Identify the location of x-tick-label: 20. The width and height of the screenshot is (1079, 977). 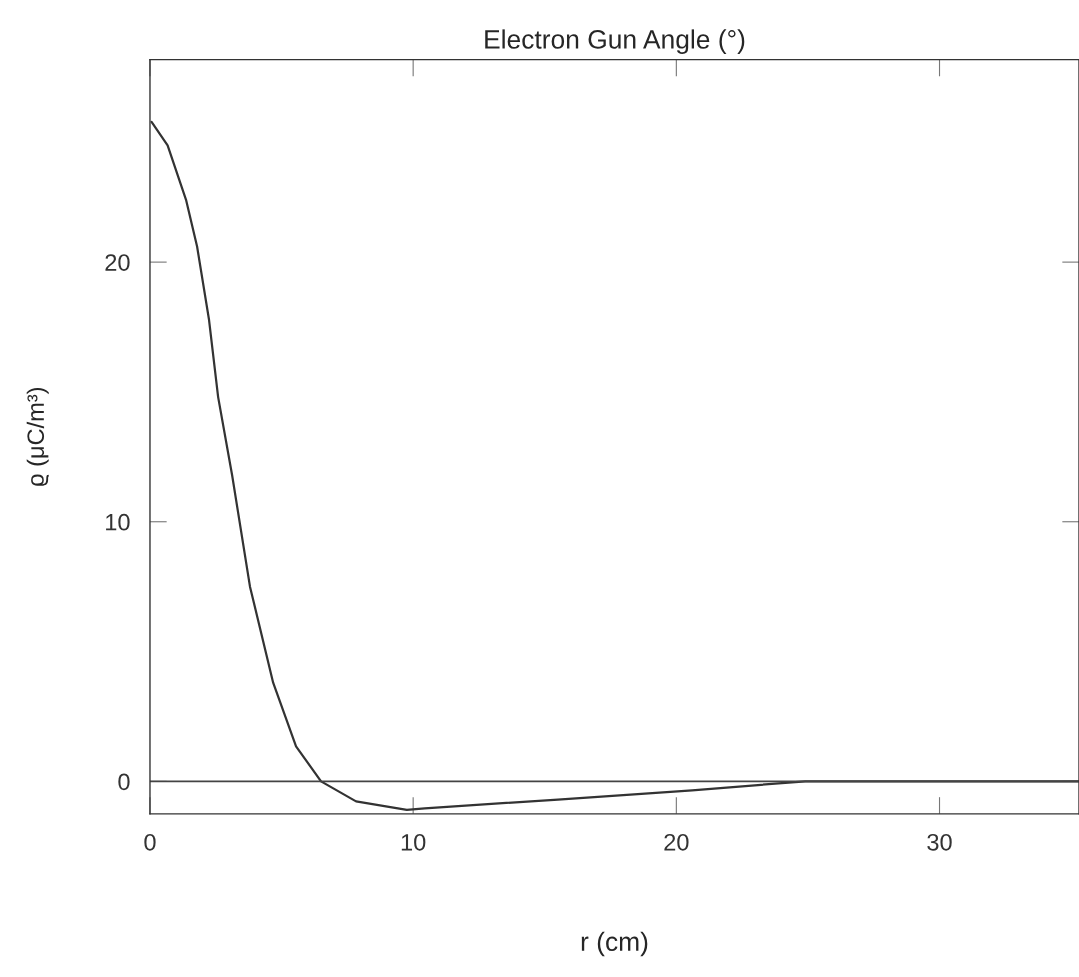
(676, 842).